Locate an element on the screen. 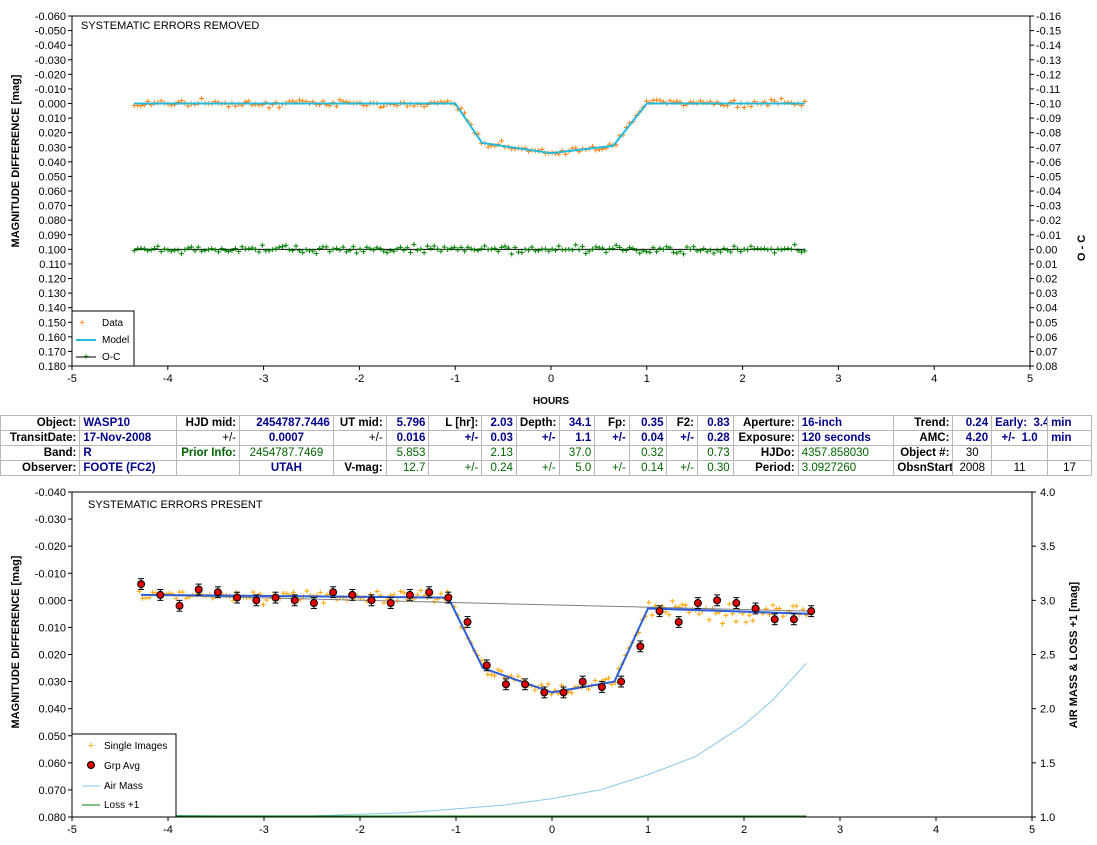 The width and height of the screenshot is (1097, 845). top-y-tick-label: 0.010 is located at coordinates (52, 119).